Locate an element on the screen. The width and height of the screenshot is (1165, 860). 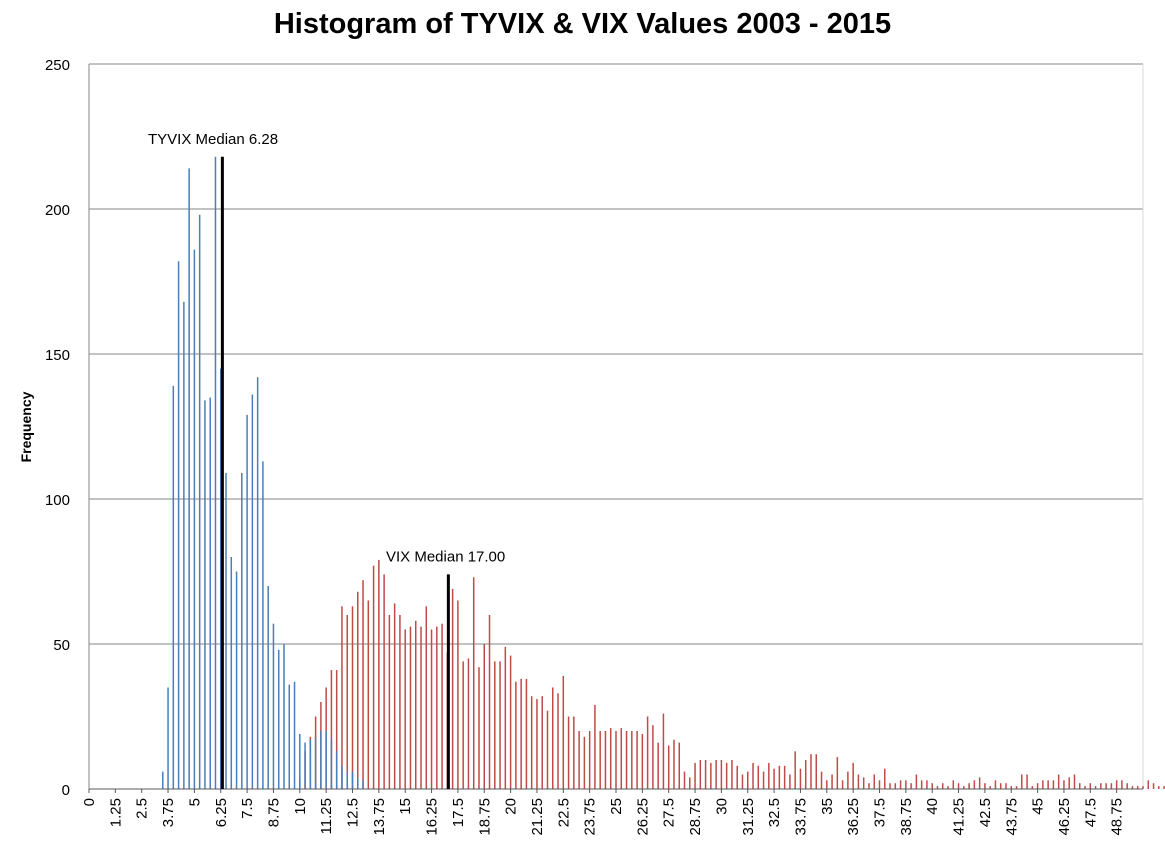
x-tick-label: 38.75 is located at coordinates (906, 817).